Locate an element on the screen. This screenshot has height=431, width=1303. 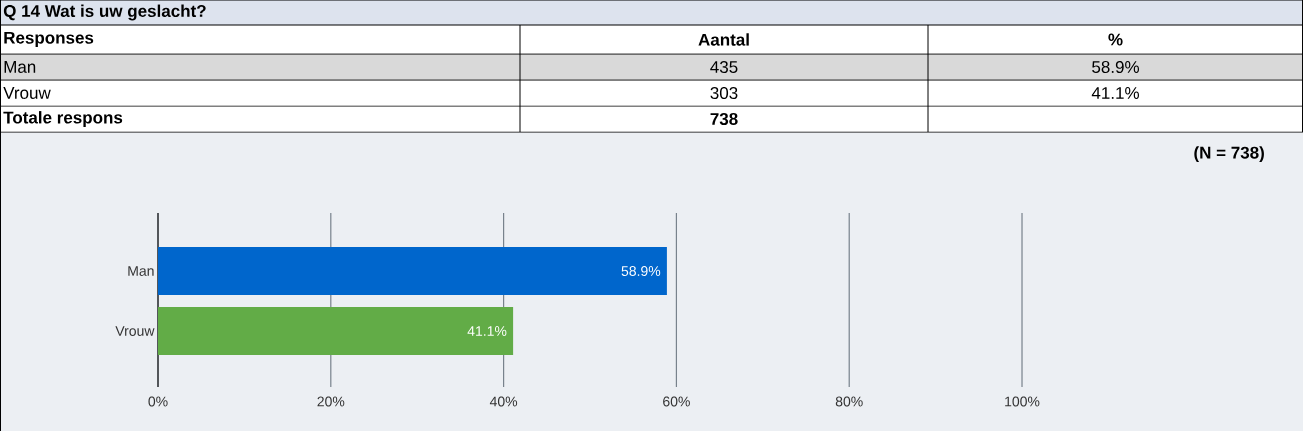
chart-title: Q 14 Wat is uw geslacht? is located at coordinates (104, 12).